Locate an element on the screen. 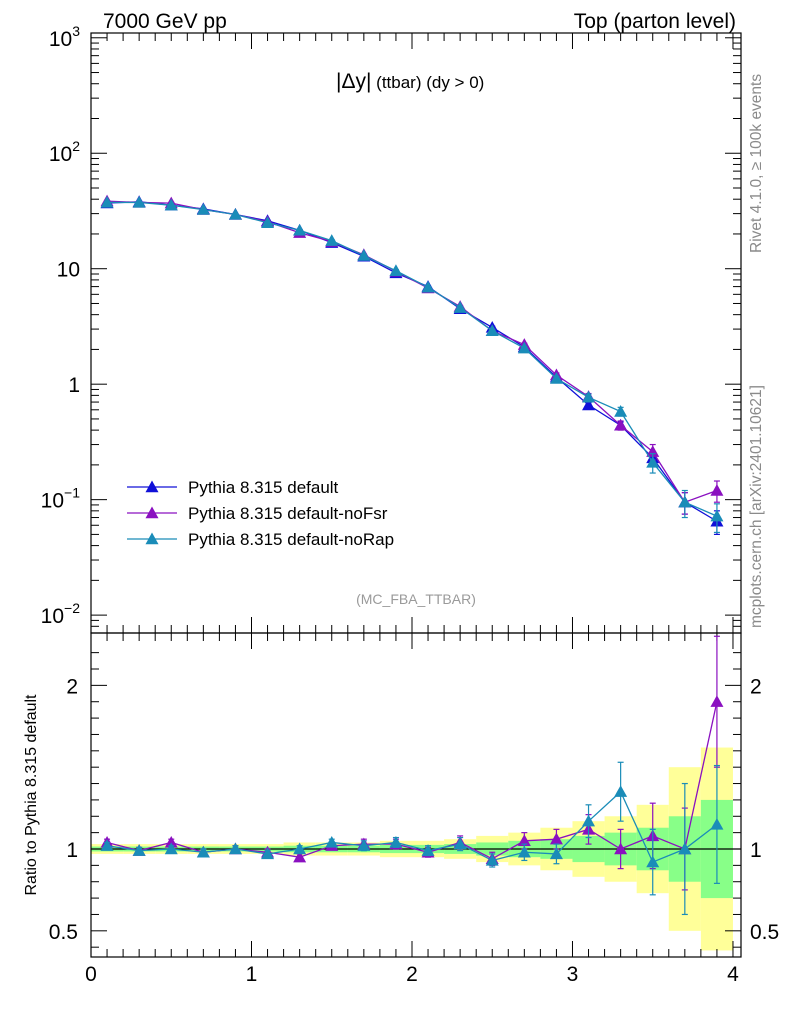 This screenshot has width=786, height=1024. y-tick-label-ratio-left: 0.5 is located at coordinates (63, 932).